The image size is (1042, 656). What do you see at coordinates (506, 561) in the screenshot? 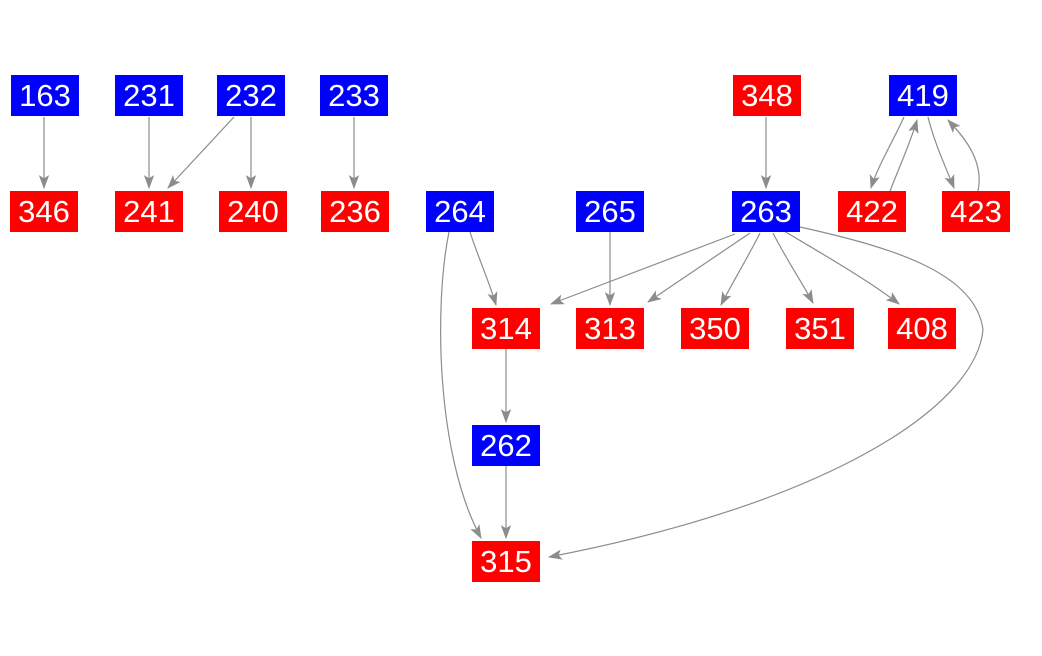
I see `graph-node-315: 315` at bounding box center [506, 561].